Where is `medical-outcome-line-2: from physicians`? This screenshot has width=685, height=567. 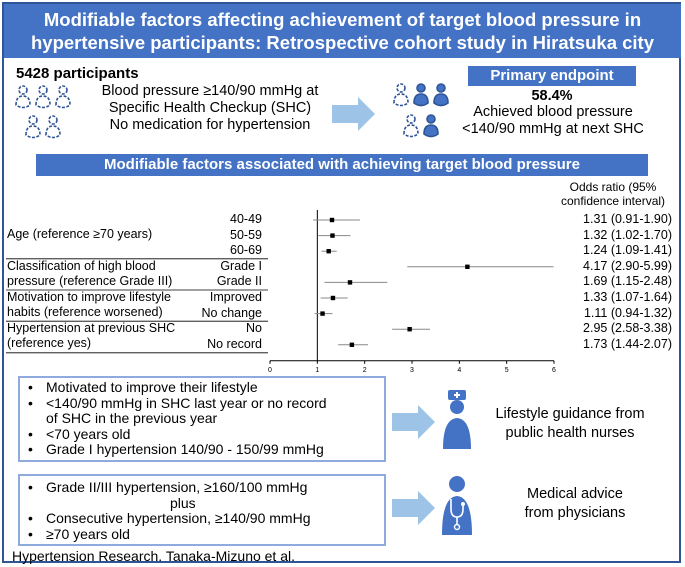
medical-outcome-line-2: from physicians is located at coordinates (575, 513).